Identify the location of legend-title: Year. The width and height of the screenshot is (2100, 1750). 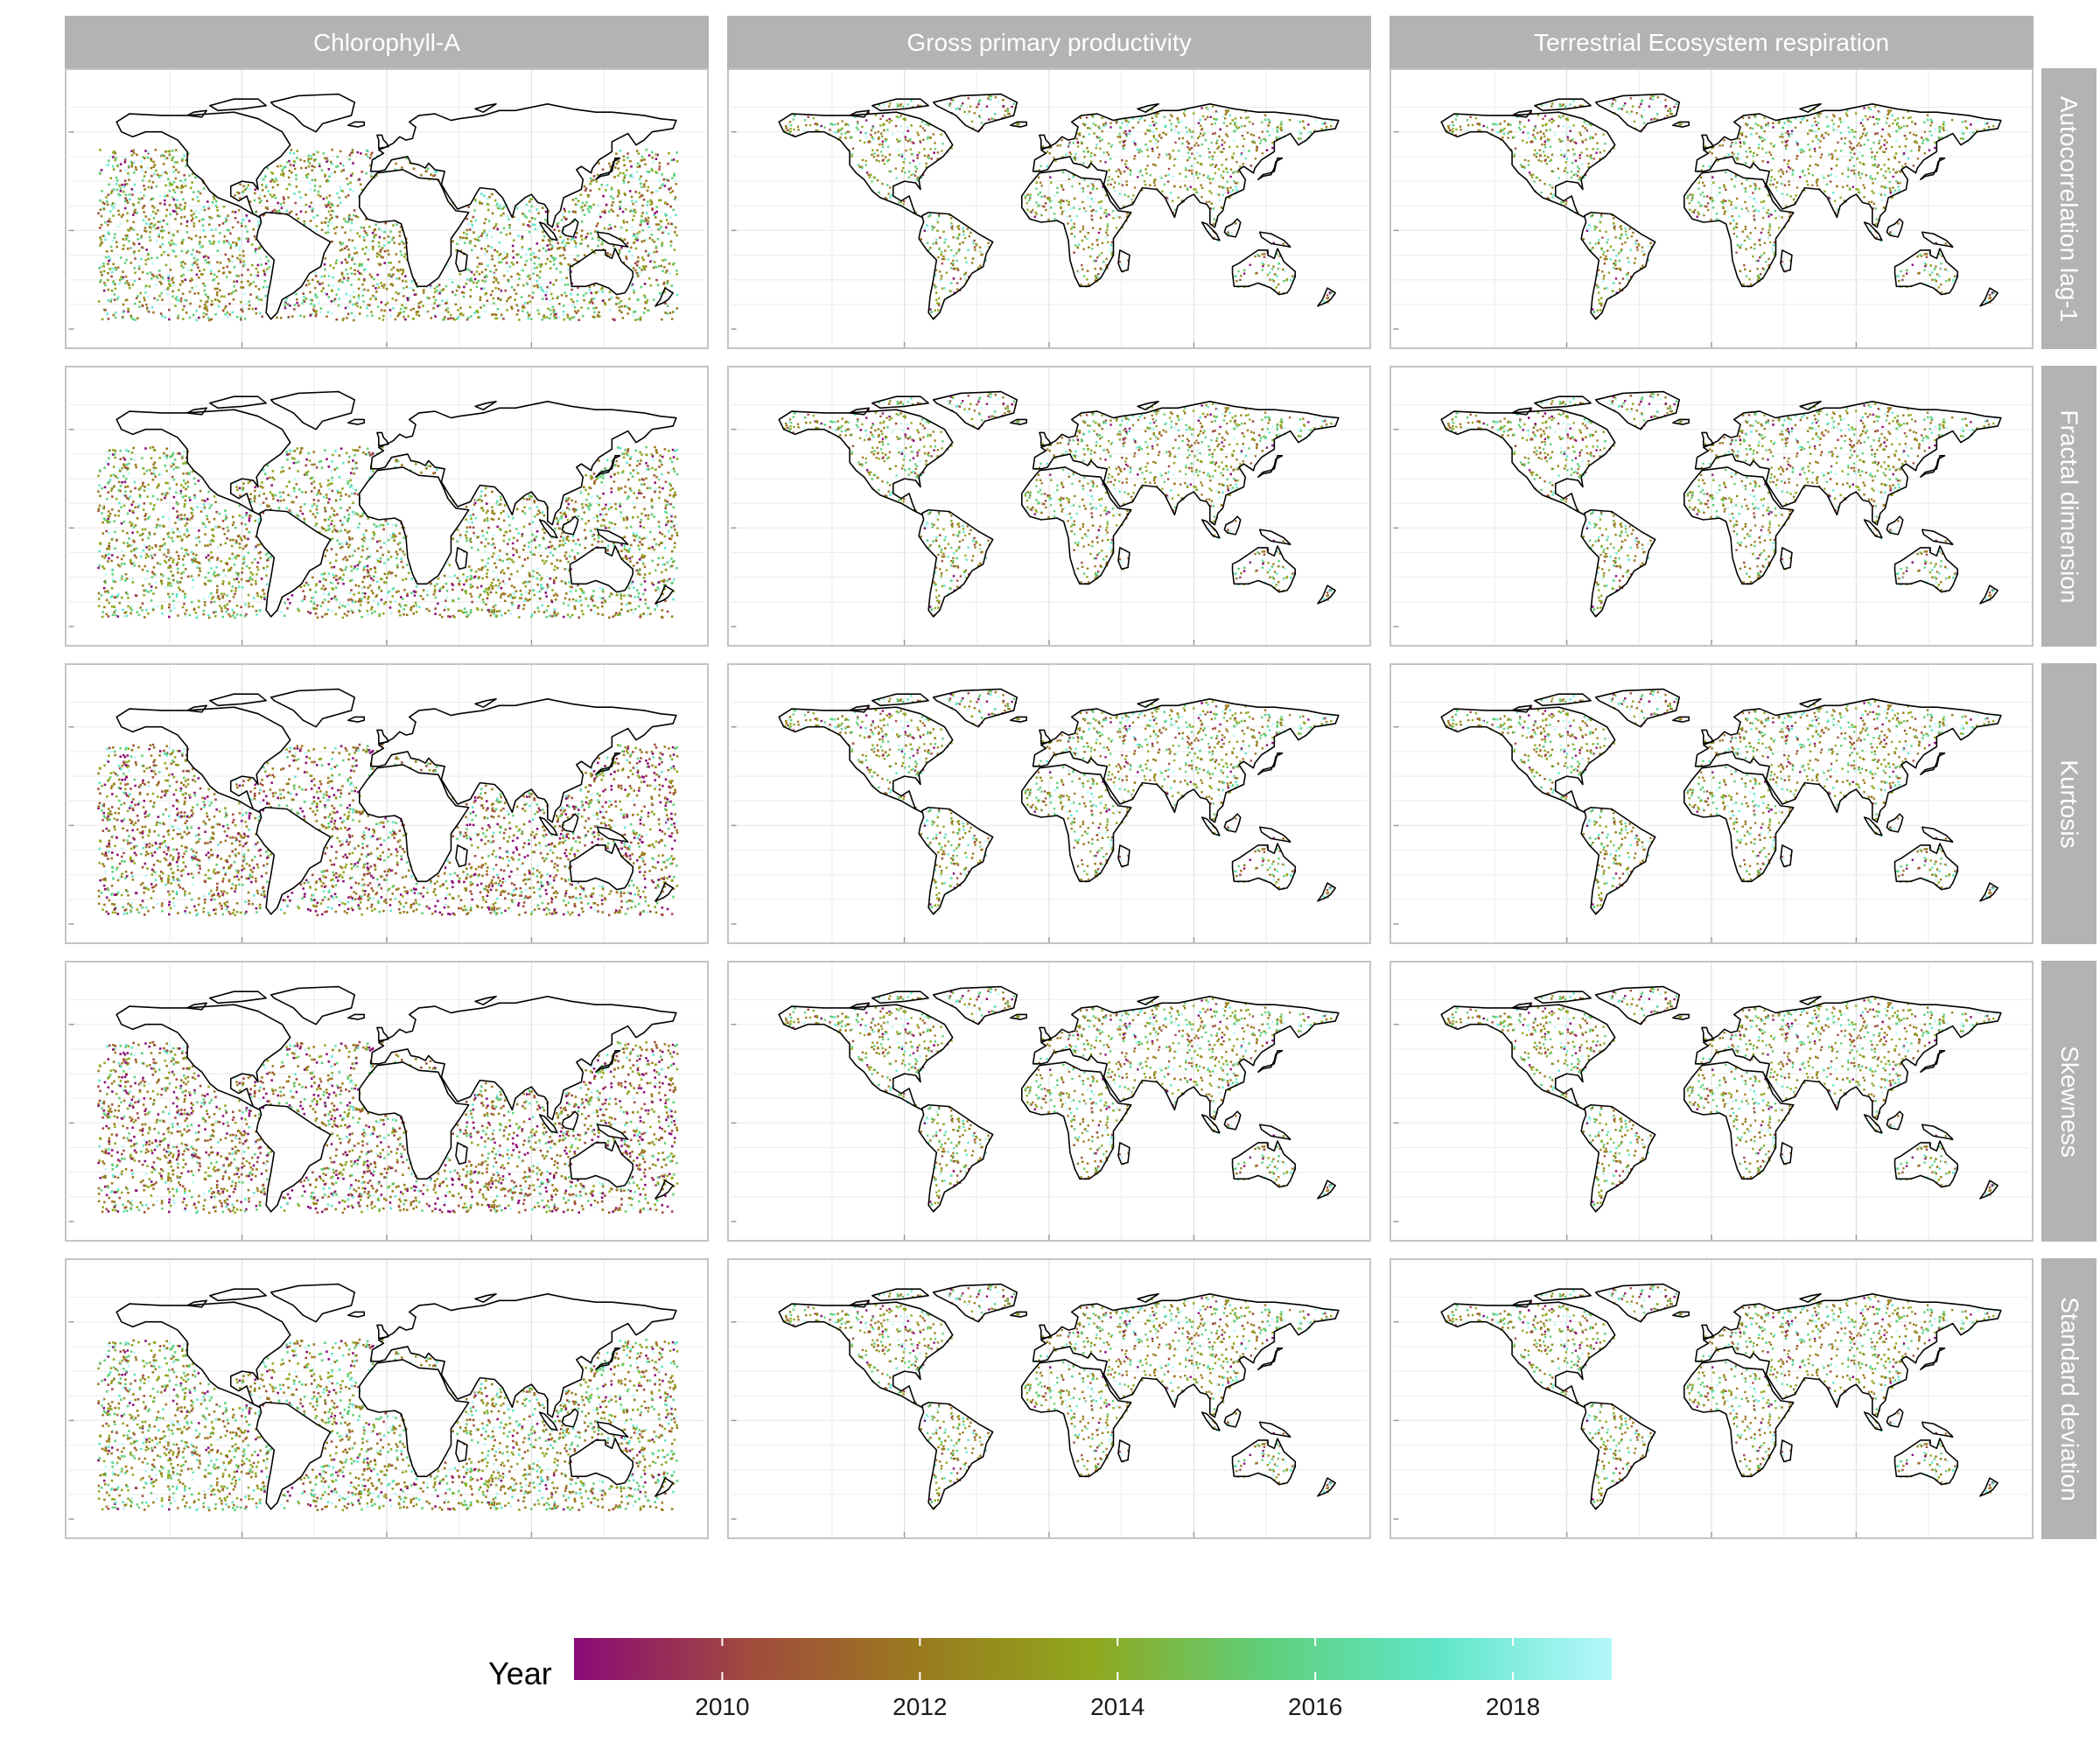
(520, 1674).